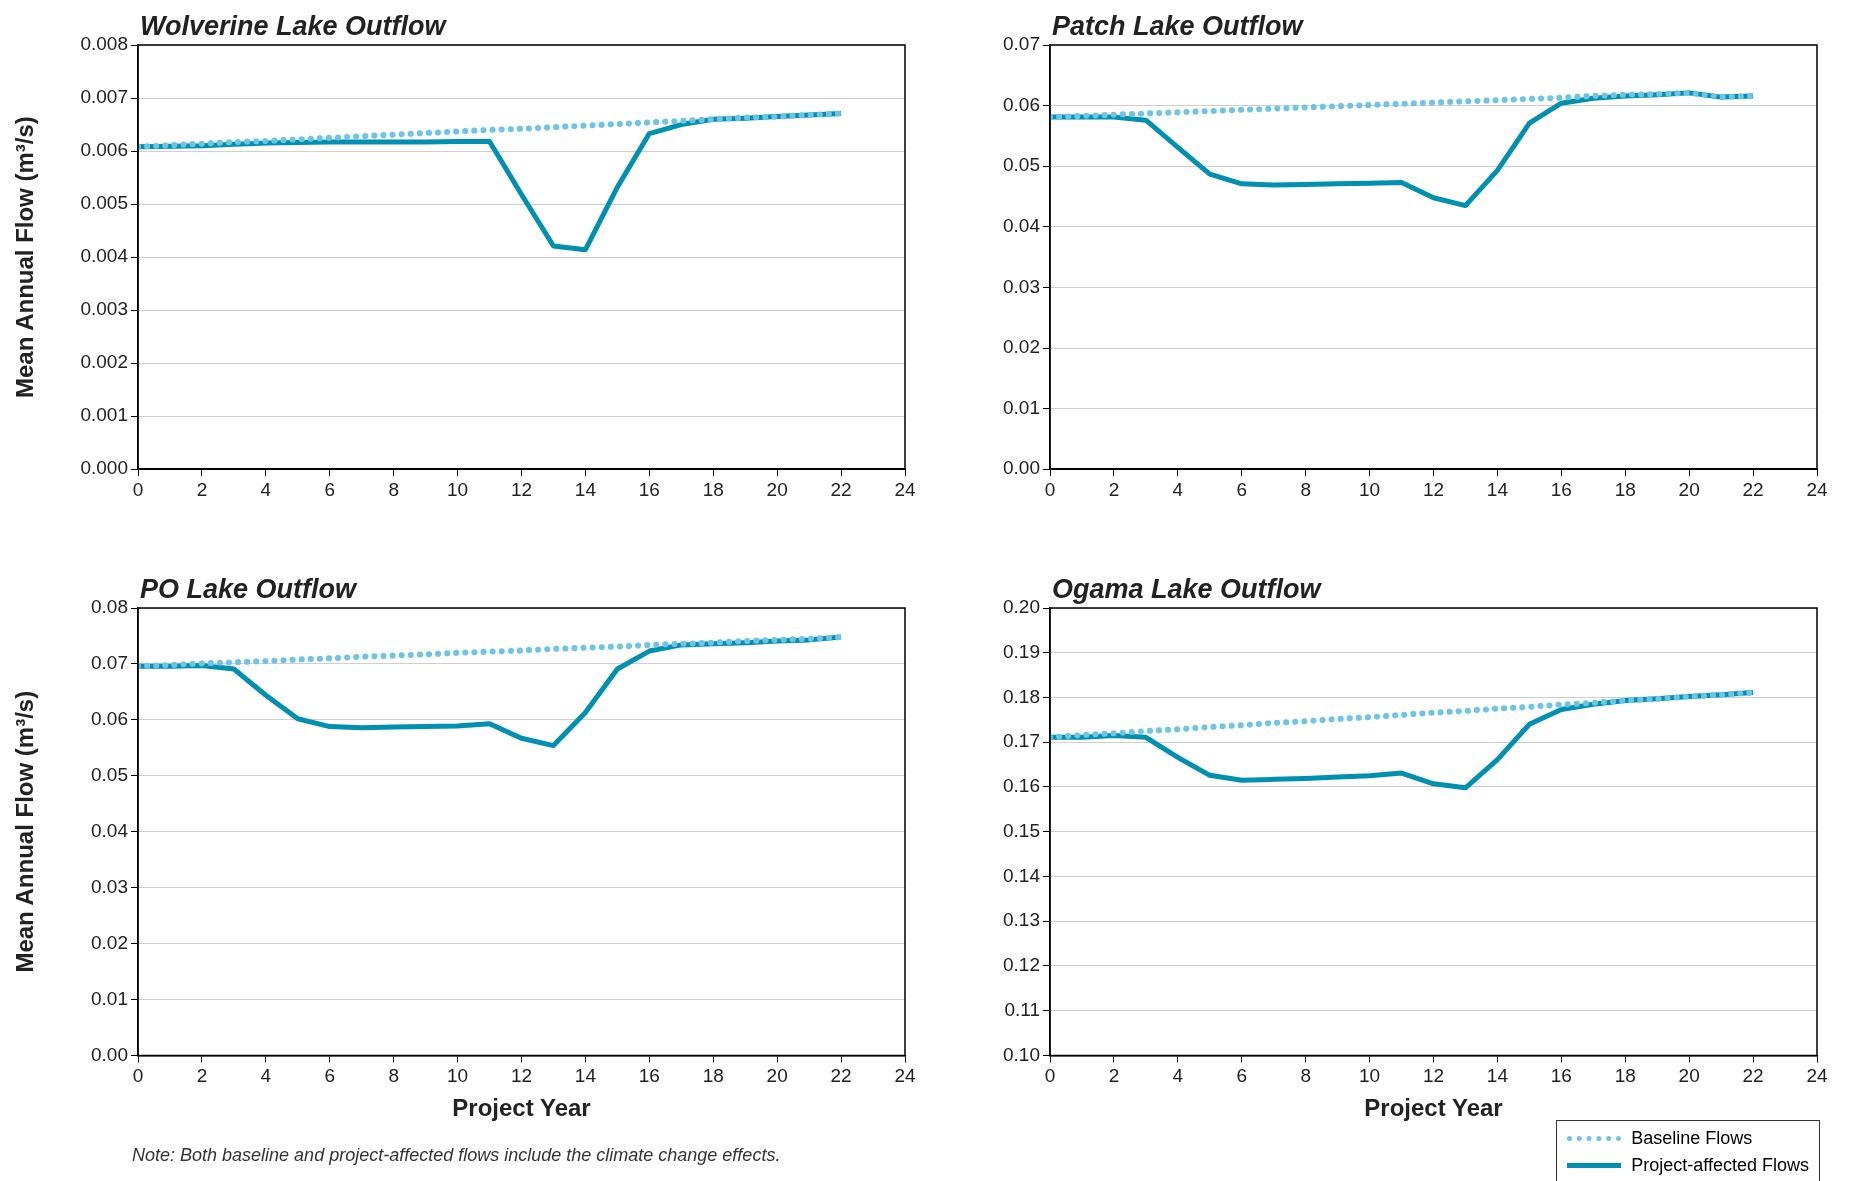  I want to click on y-tick-label: 0.006, so click(104, 150).